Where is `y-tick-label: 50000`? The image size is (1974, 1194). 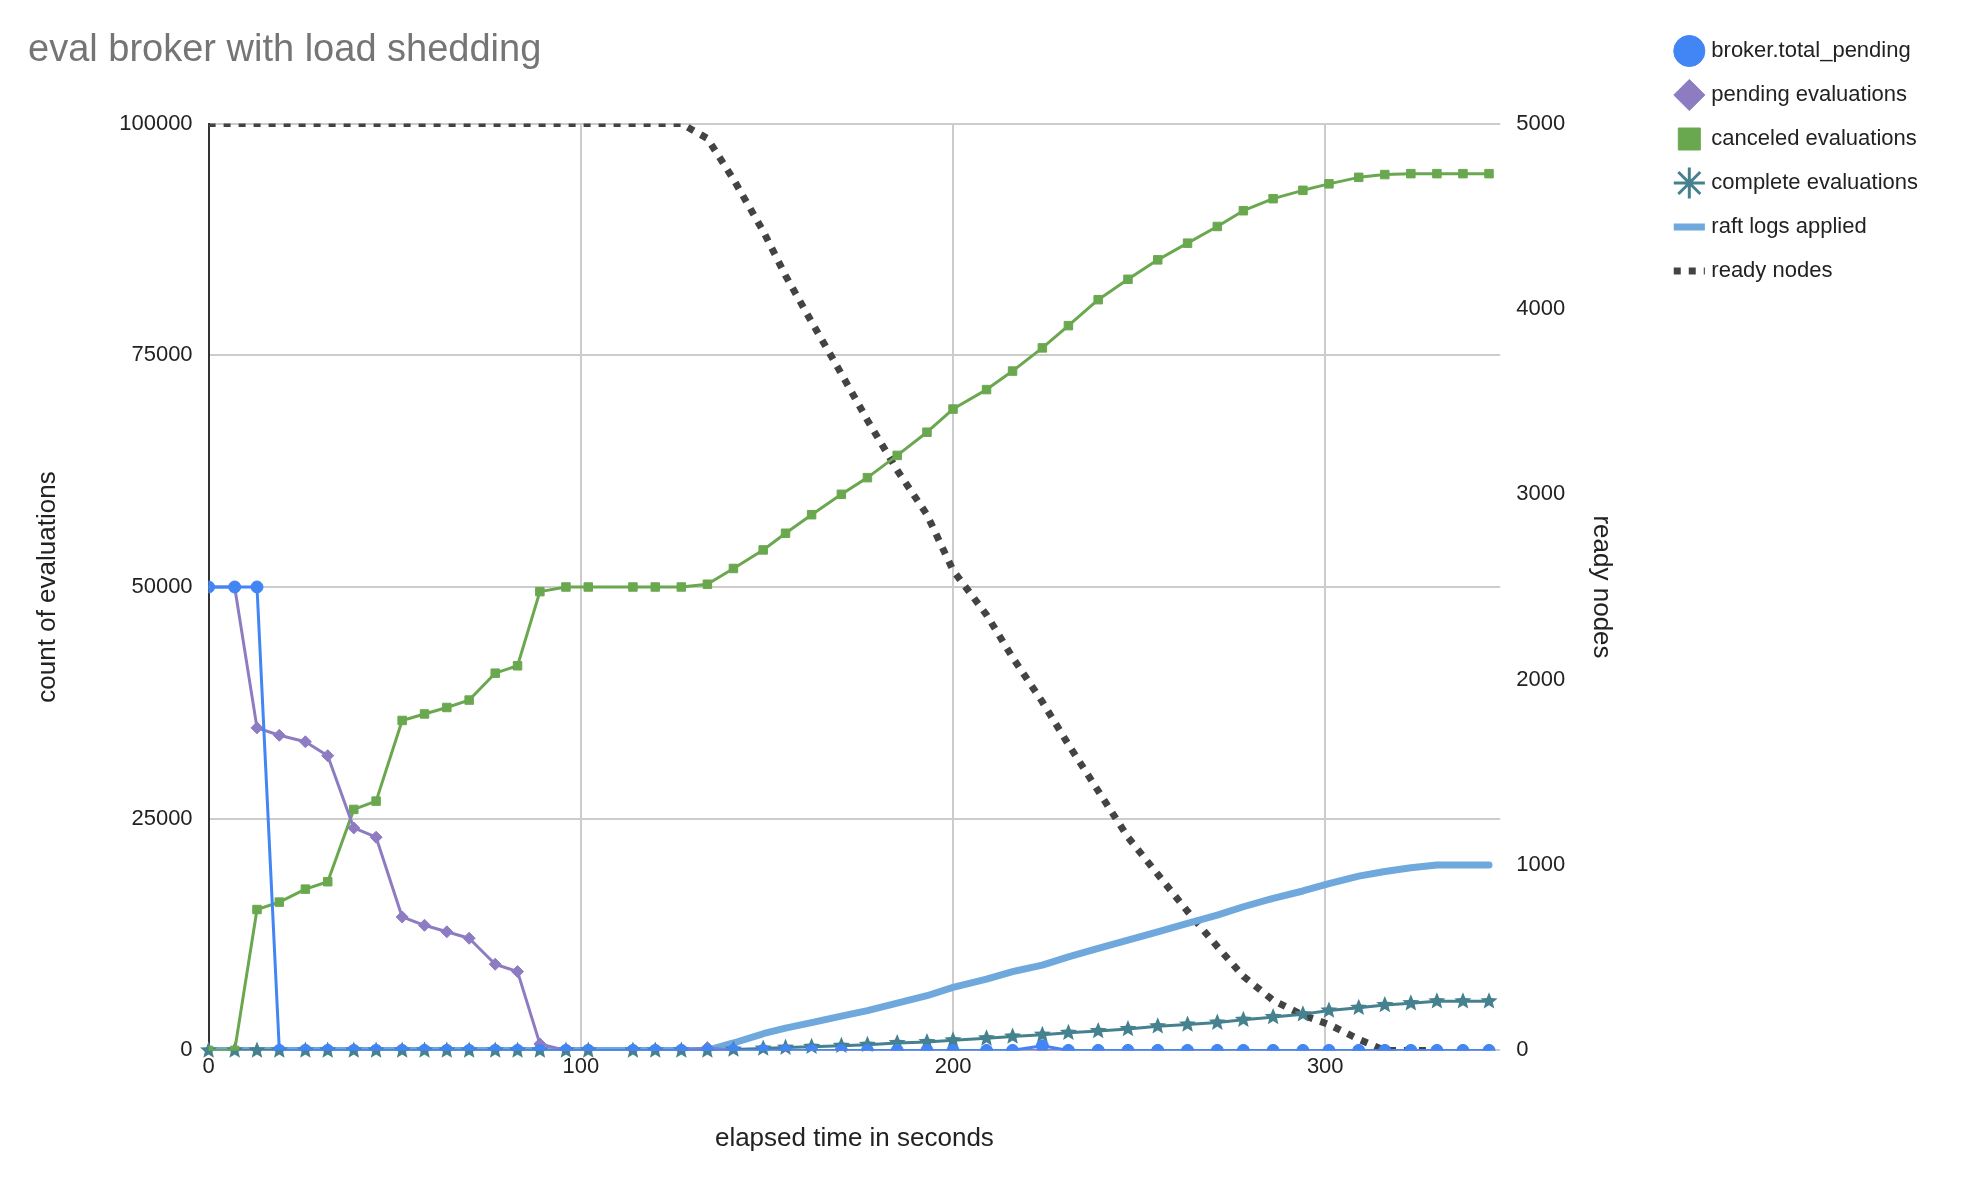 y-tick-label: 50000 is located at coordinates (162, 586).